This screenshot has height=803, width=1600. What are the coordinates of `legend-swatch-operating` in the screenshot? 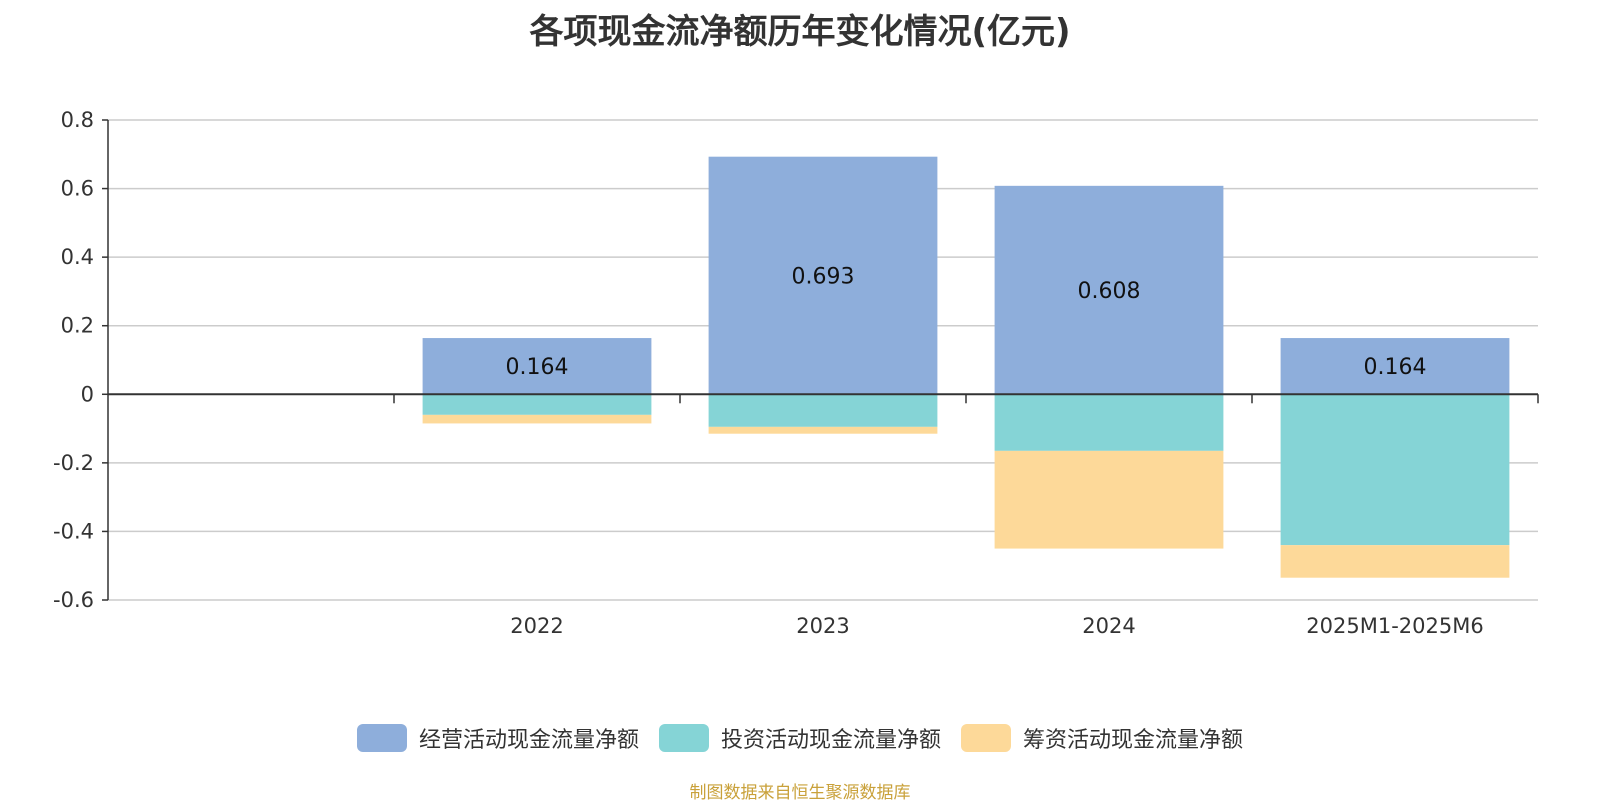 It's located at (381, 738).